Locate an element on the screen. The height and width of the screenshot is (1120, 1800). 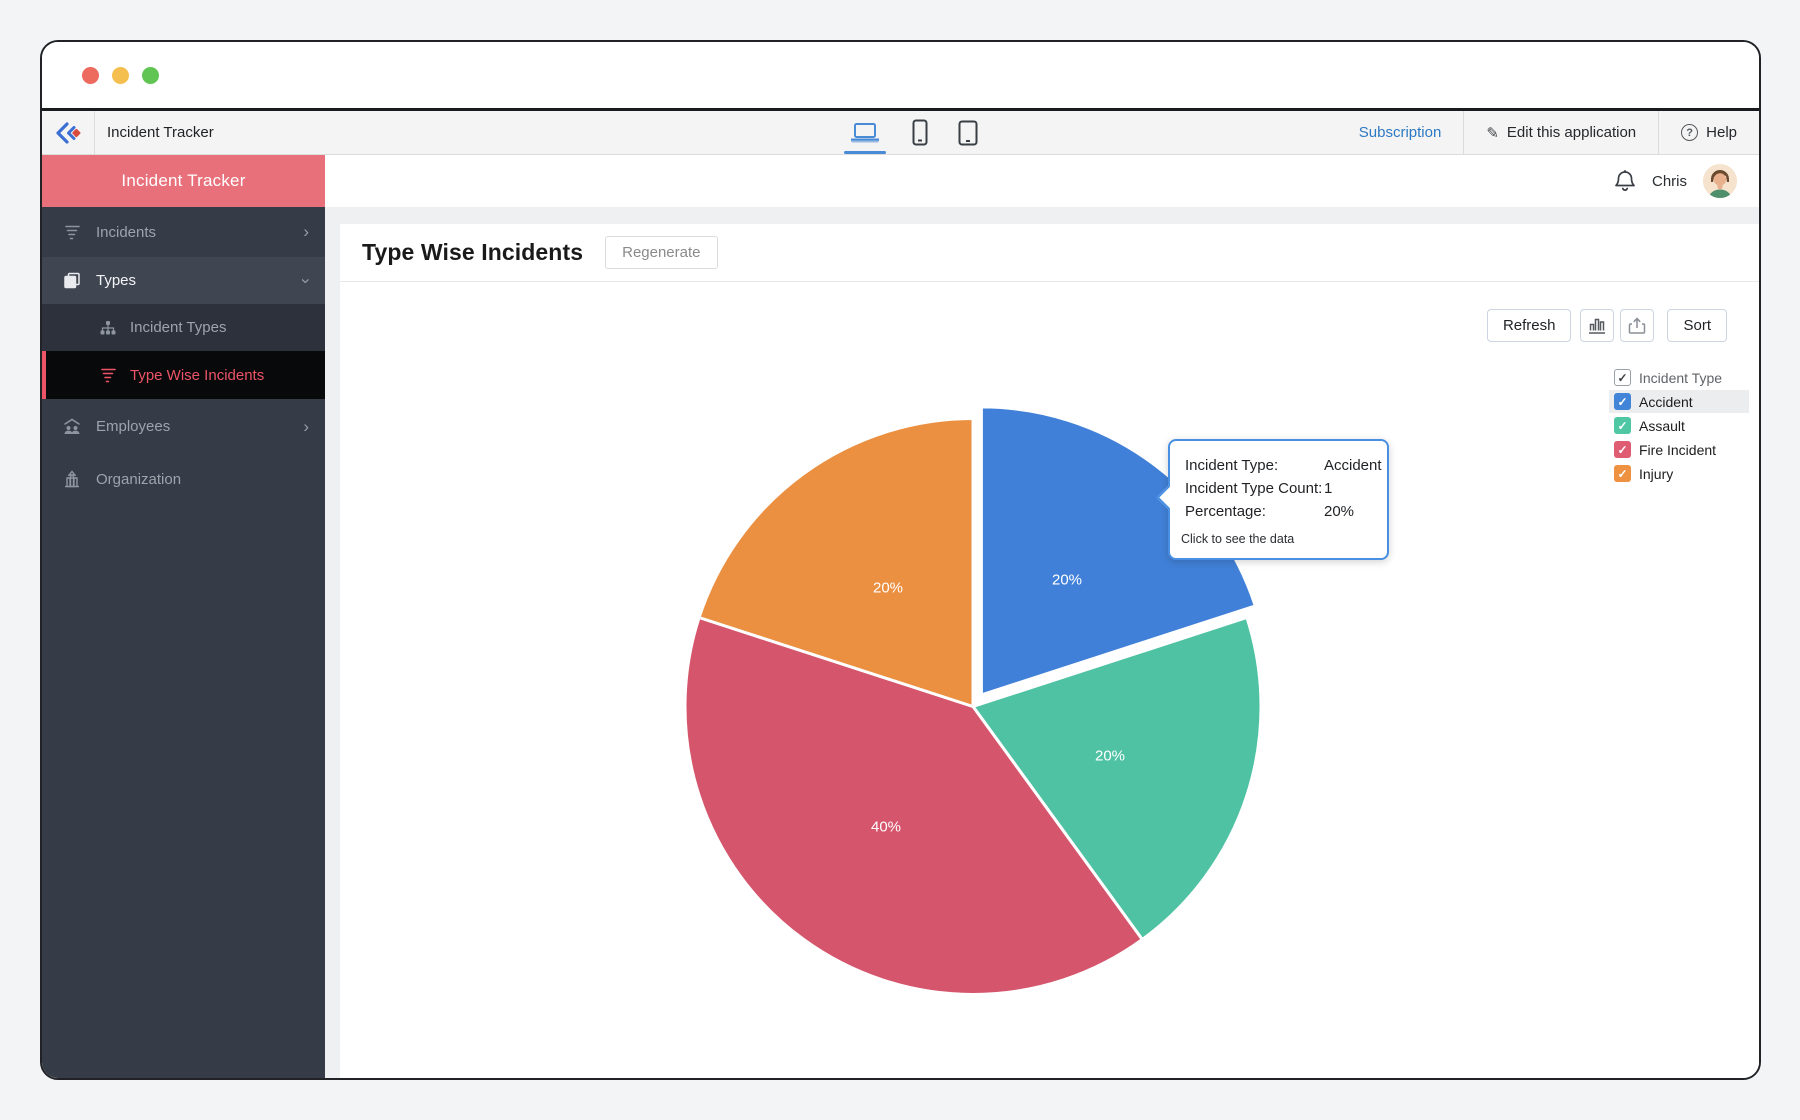
app-top-bar: Incident Tracker is located at coordinates (900, 131).